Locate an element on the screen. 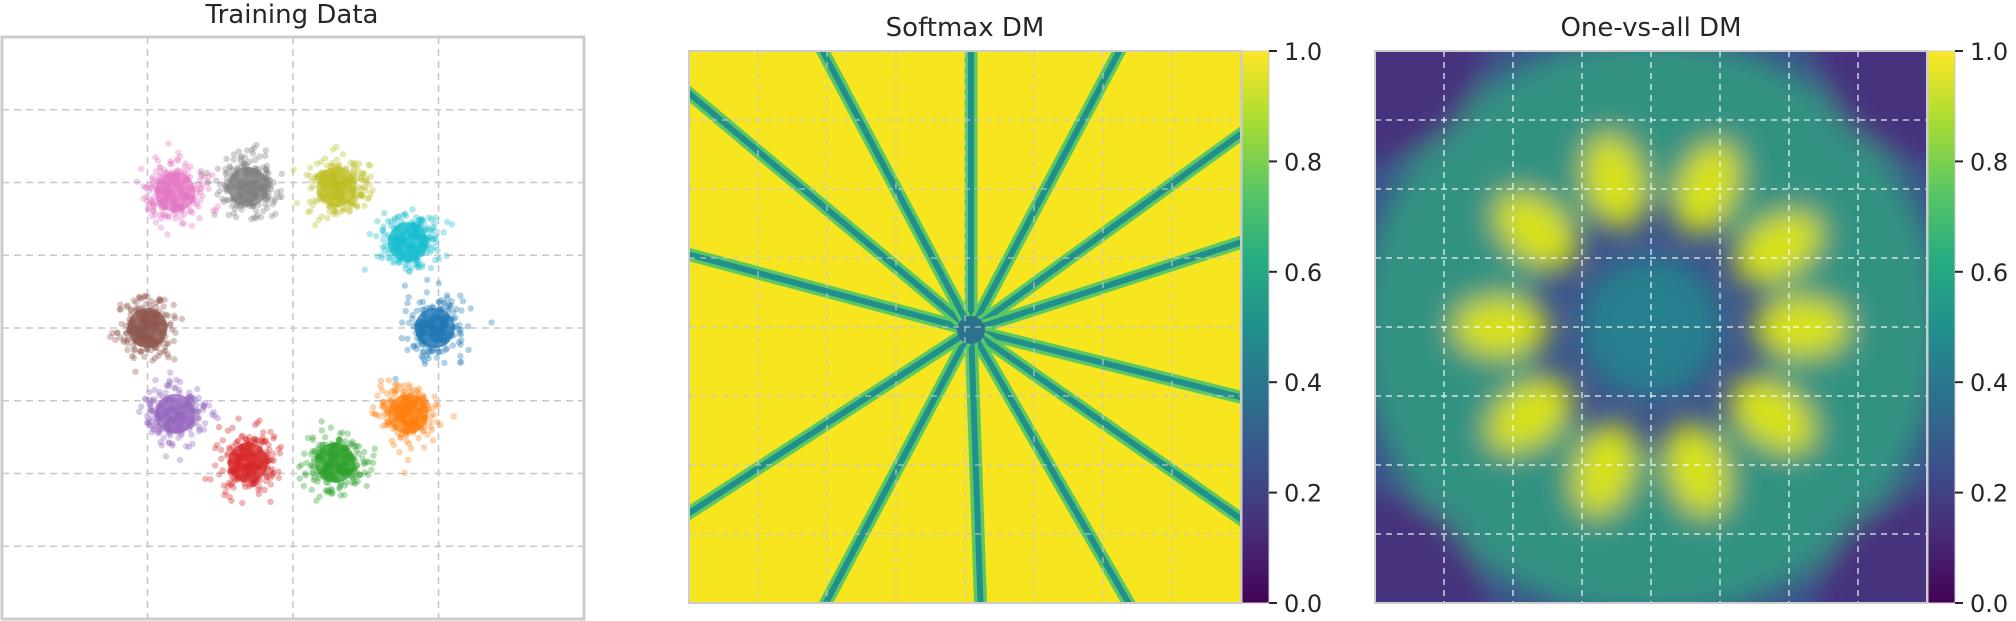 This screenshot has height=621, width=2016. ova-cbar-label: 0.8 is located at coordinates (1989, 162).